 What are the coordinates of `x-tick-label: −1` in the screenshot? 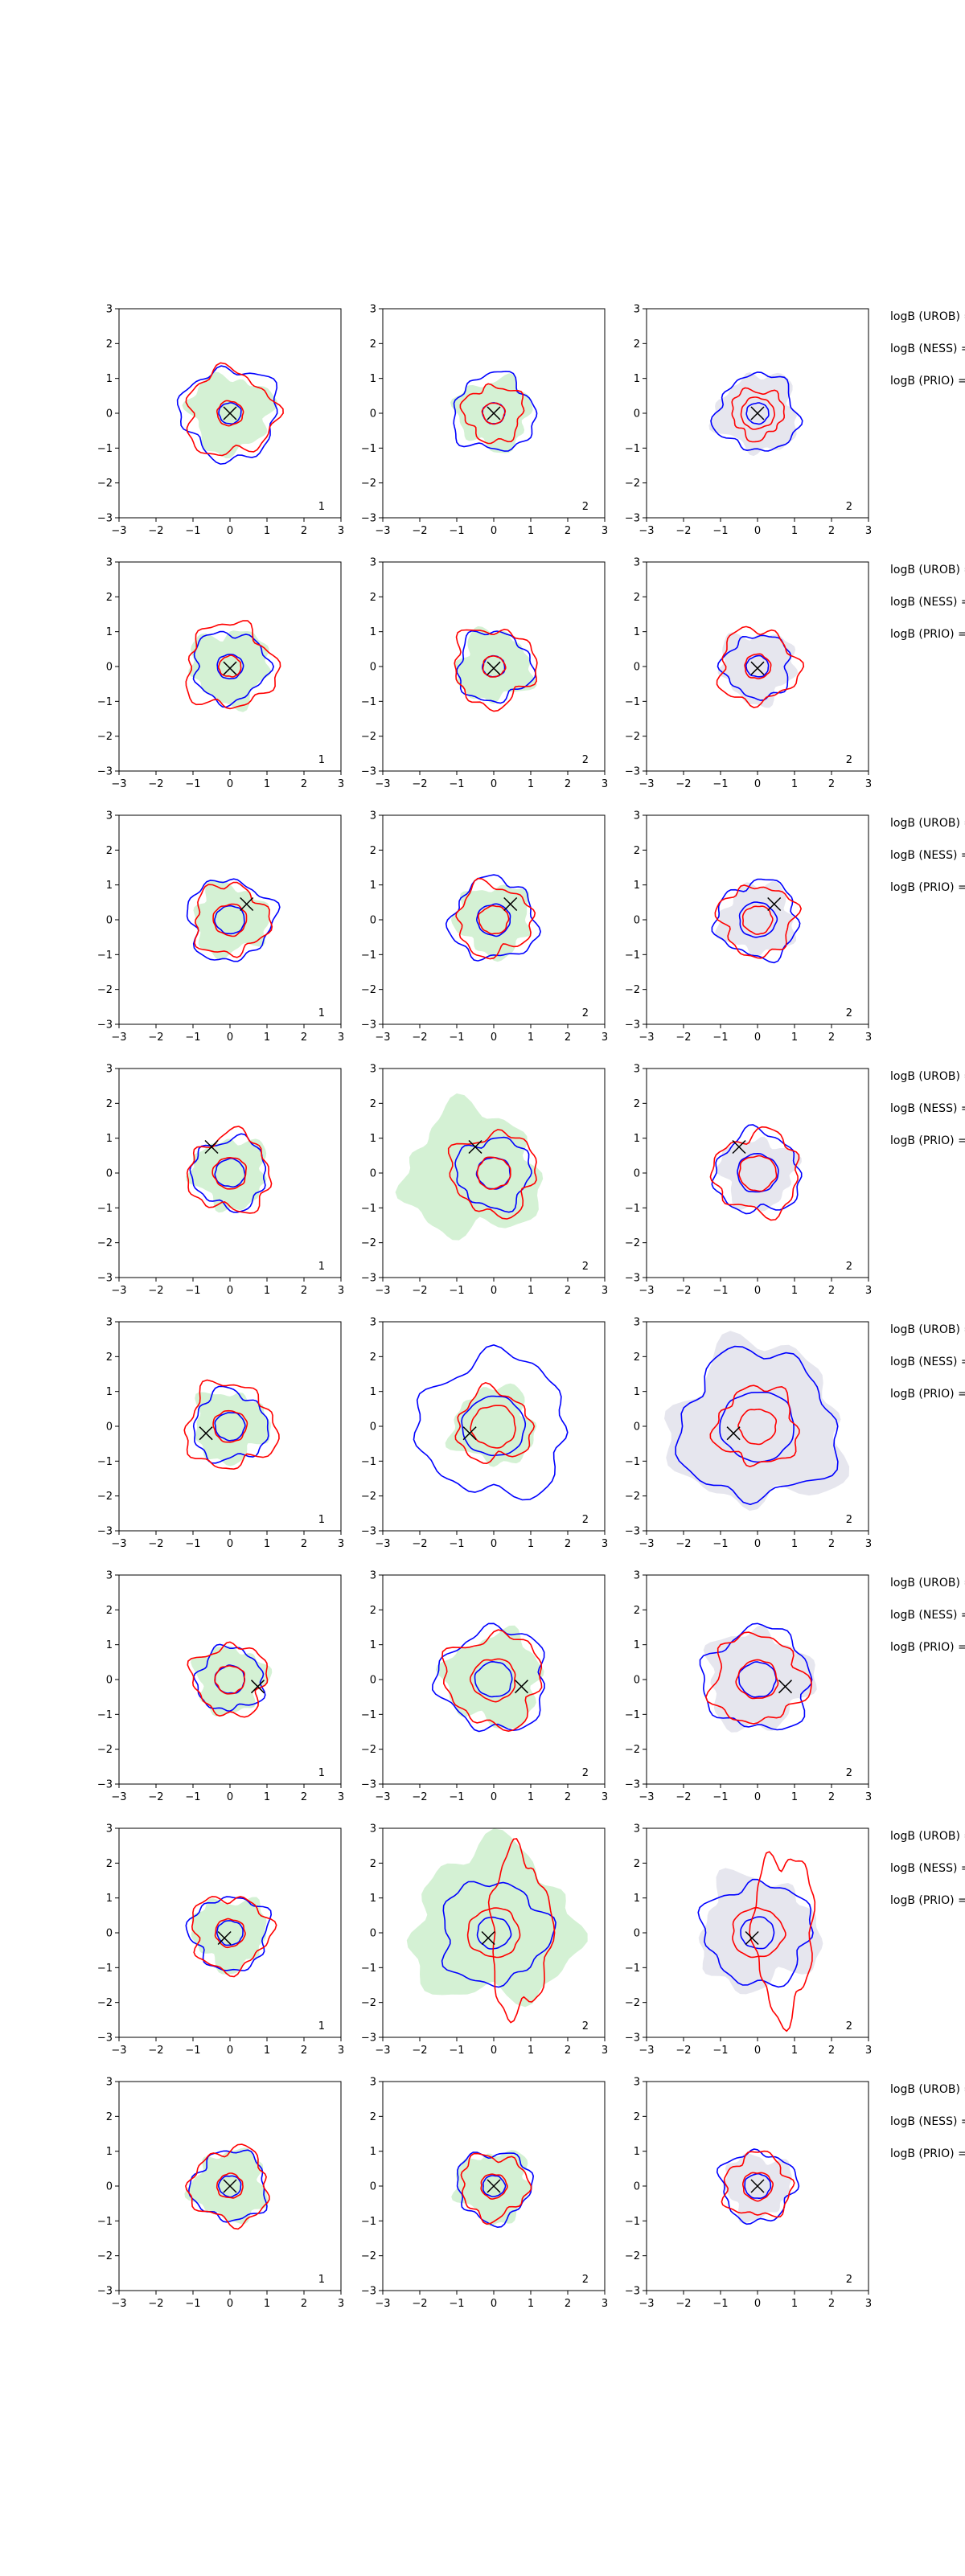 It's located at (192, 2051).